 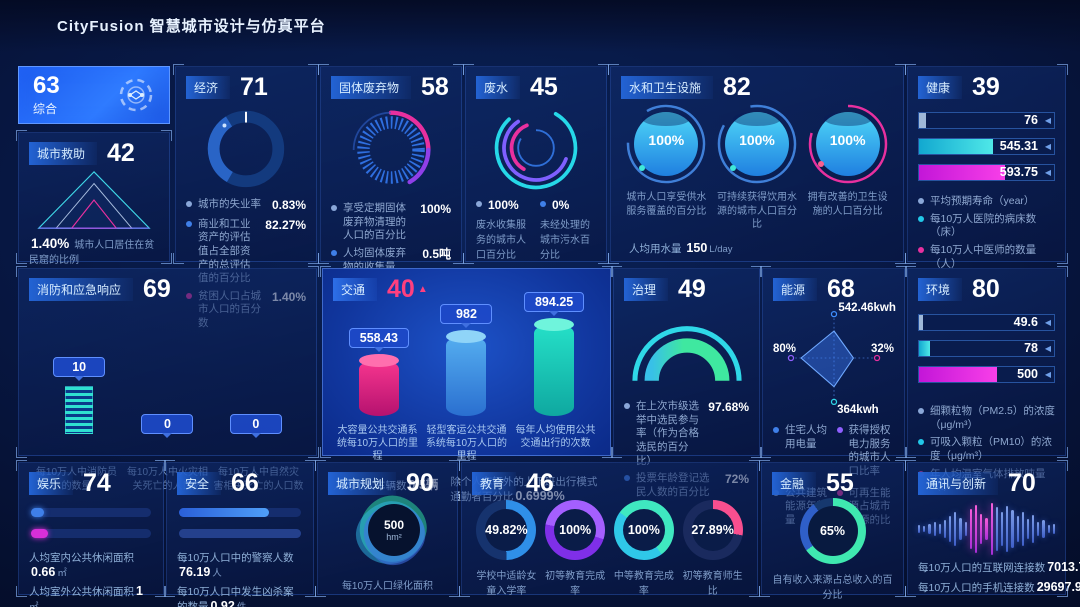 I want to click on panel-title: 经济, so click(x=208, y=87).